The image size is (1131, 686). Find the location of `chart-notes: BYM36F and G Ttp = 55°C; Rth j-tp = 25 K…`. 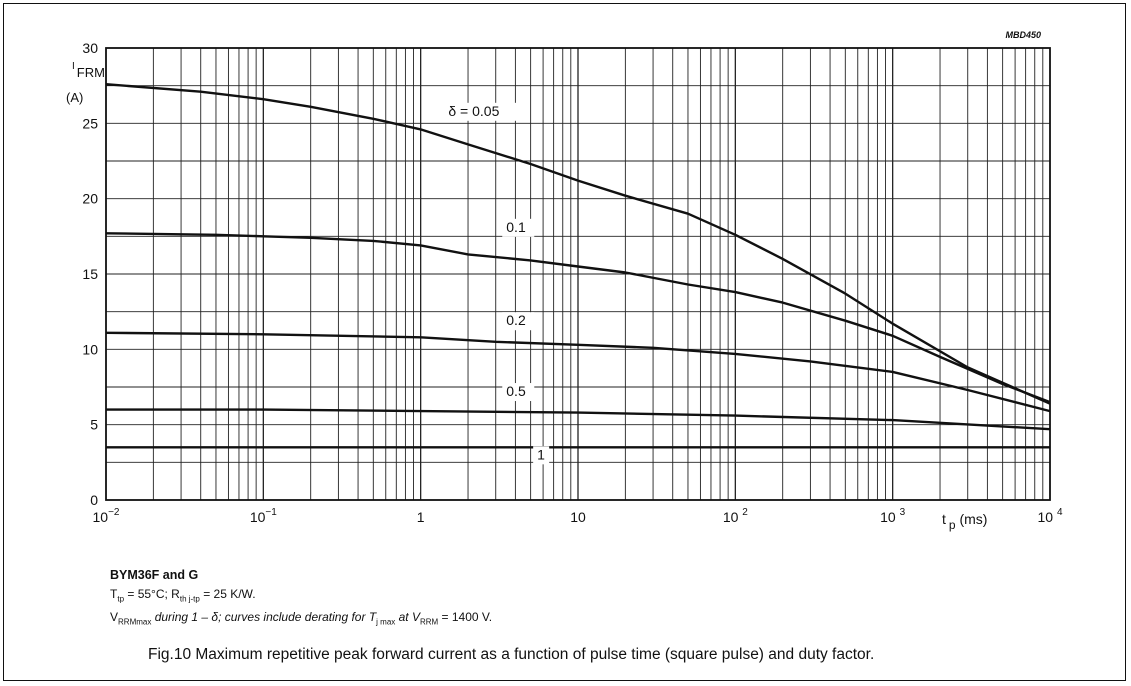

chart-notes: BYM36F and G Ttp = 55°C; Rth j-tp = 25 K… is located at coordinates (301, 599).